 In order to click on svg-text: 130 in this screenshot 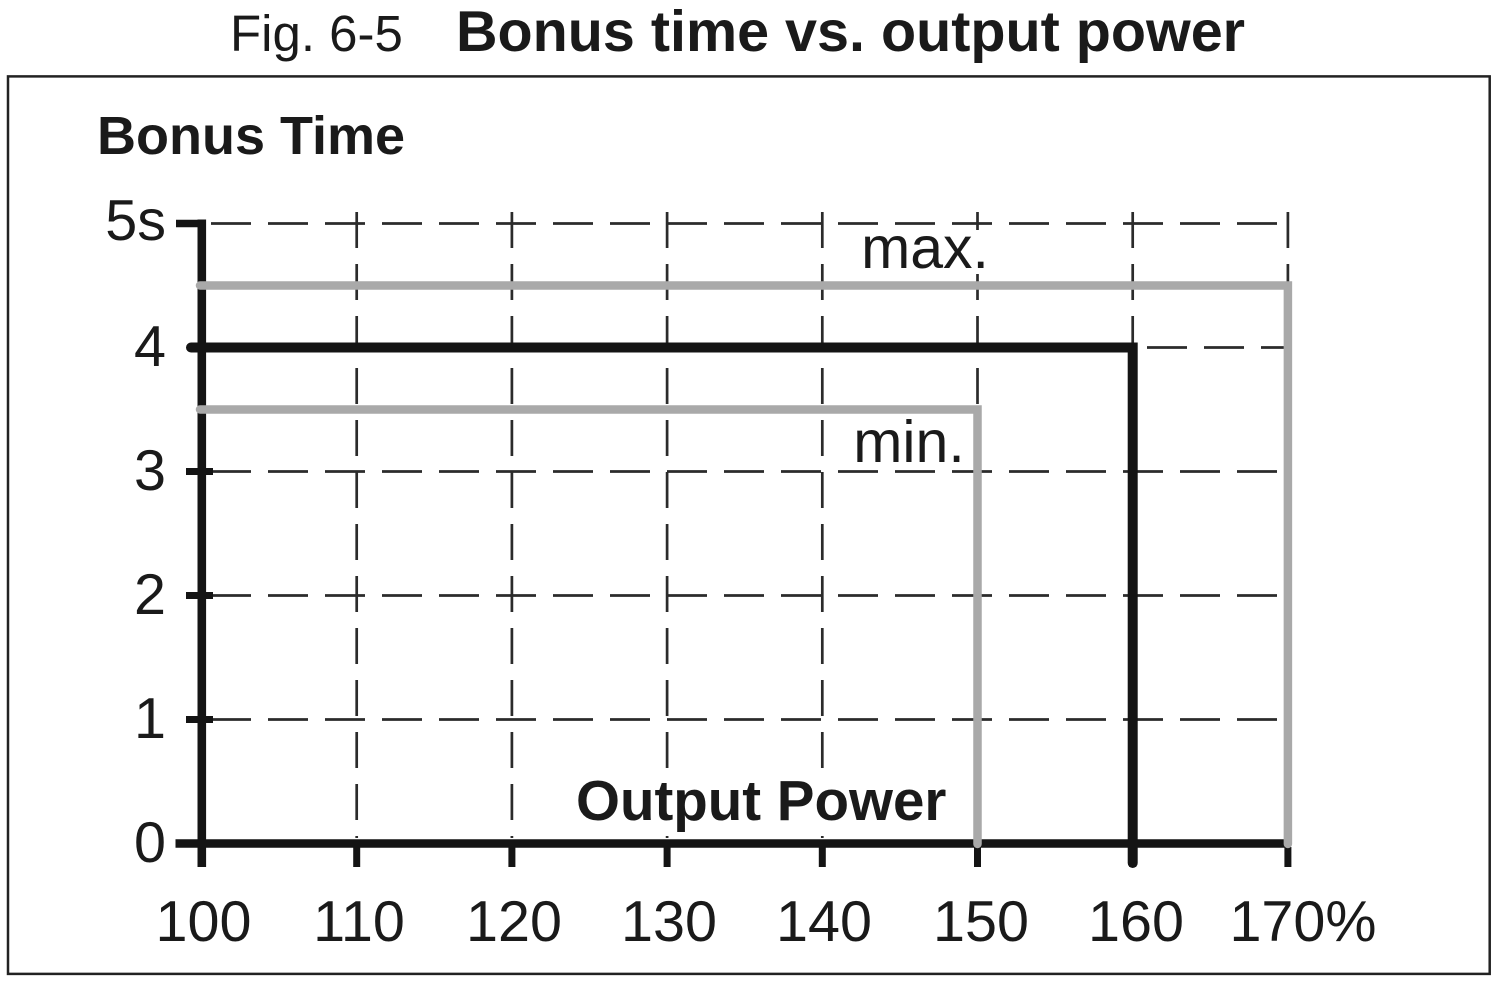, I will do `click(669, 922)`.